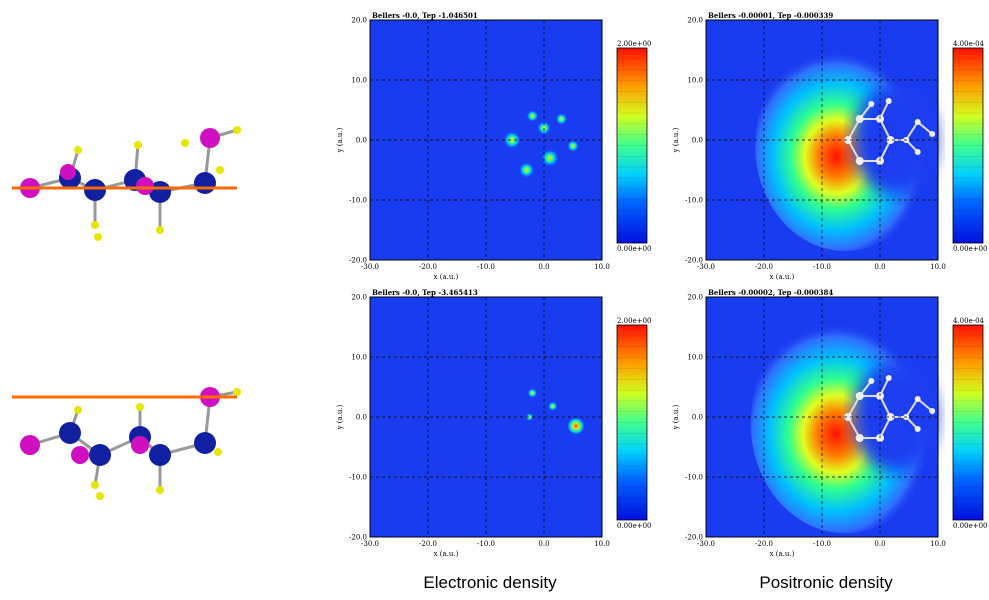 The width and height of the screenshot is (989, 600). I want to click on molecule-top, so click(126, 183).